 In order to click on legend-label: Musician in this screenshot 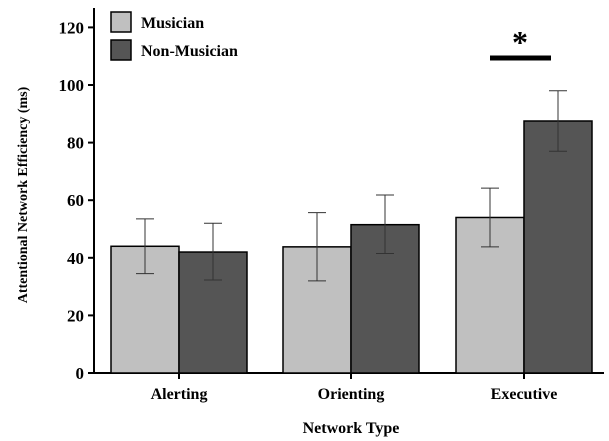, I will do `click(172, 23)`.